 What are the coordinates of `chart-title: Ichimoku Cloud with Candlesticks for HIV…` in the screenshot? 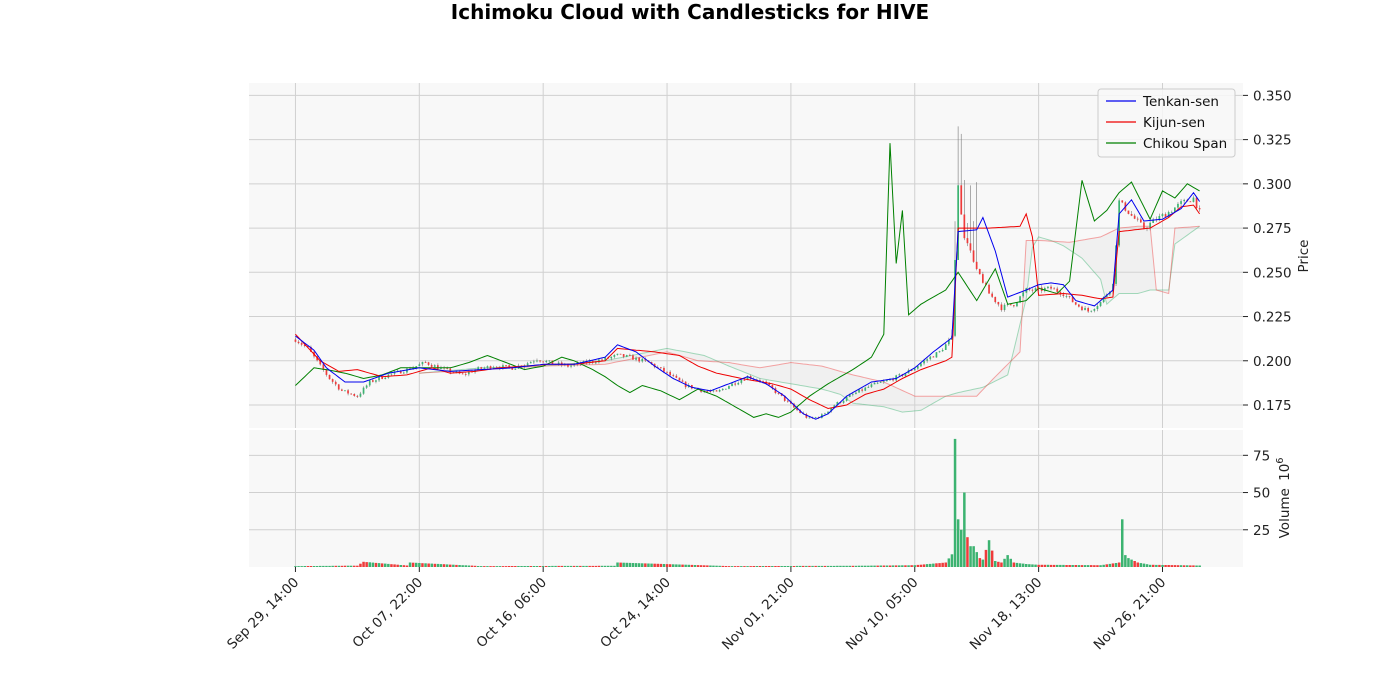 It's located at (690, 12).